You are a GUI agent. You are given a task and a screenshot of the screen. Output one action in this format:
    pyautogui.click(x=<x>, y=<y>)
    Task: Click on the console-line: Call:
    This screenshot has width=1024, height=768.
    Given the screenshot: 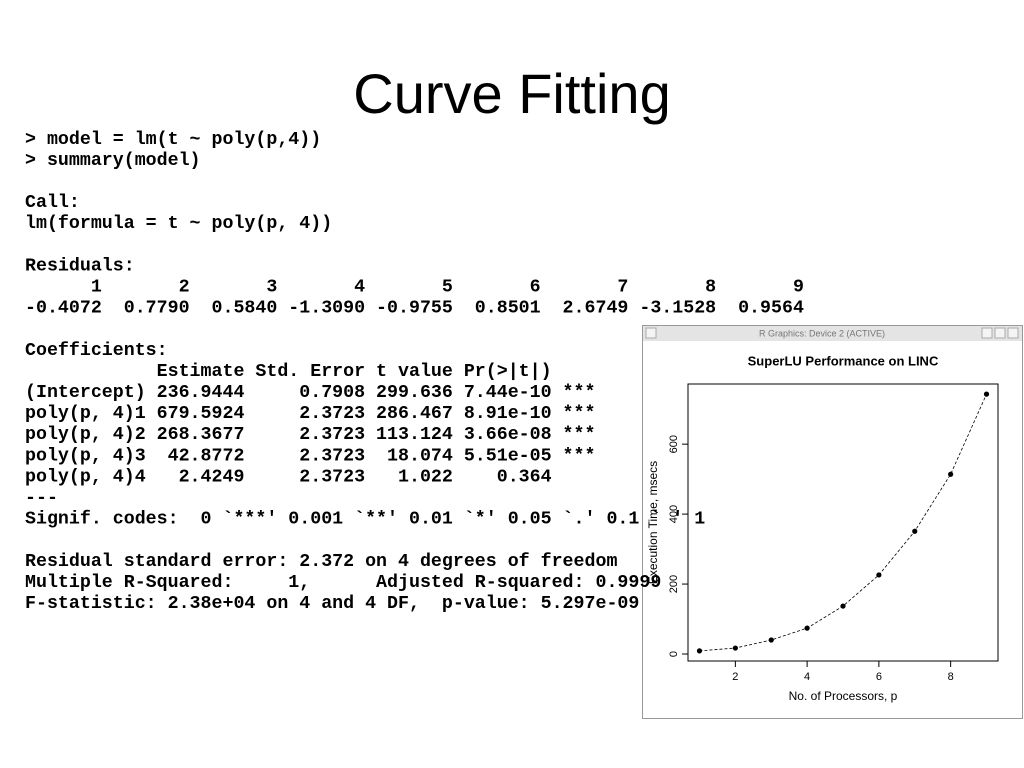 What is the action you would take?
    pyautogui.click(x=52, y=203)
    